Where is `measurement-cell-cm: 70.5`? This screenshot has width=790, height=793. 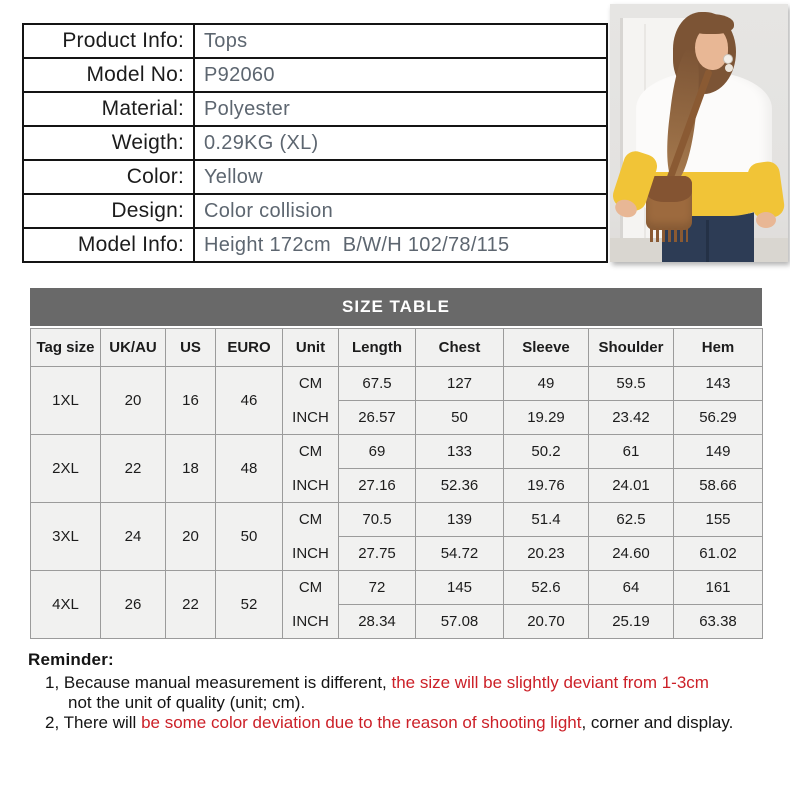 measurement-cell-cm: 70.5 is located at coordinates (377, 519).